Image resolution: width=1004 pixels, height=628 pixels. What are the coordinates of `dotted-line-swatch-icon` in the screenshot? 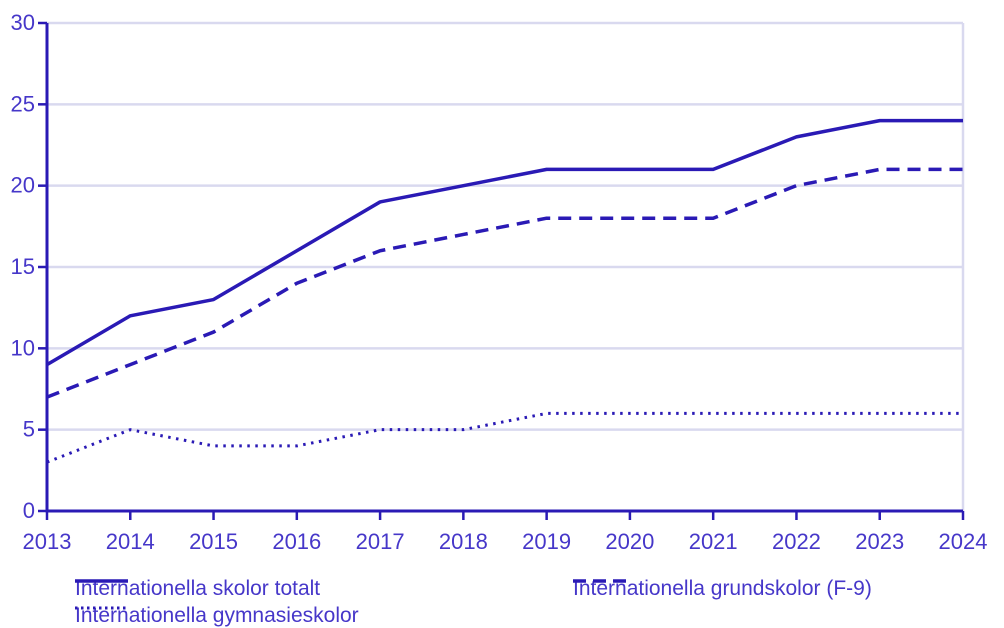 It's located at (101, 608).